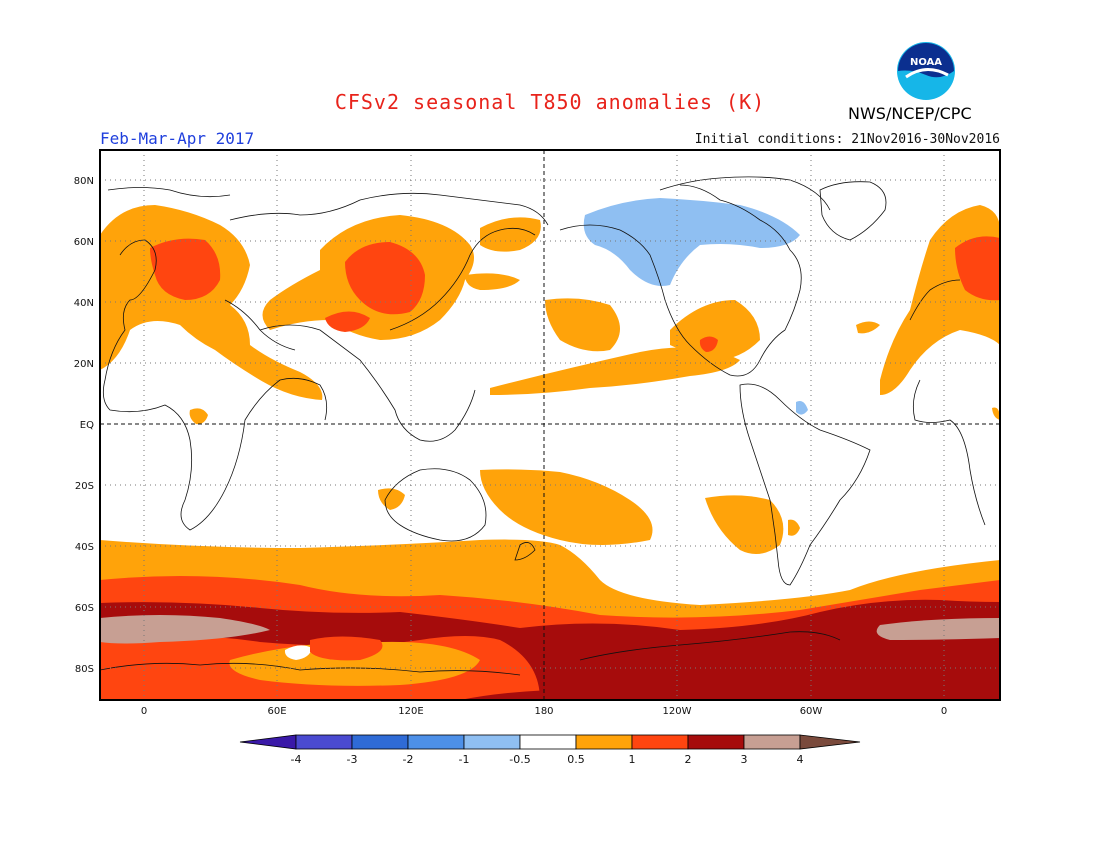 The width and height of the screenshot is (1100, 850). Describe the element at coordinates (677, 711) in the screenshot. I see `lon-label: 120W` at that location.